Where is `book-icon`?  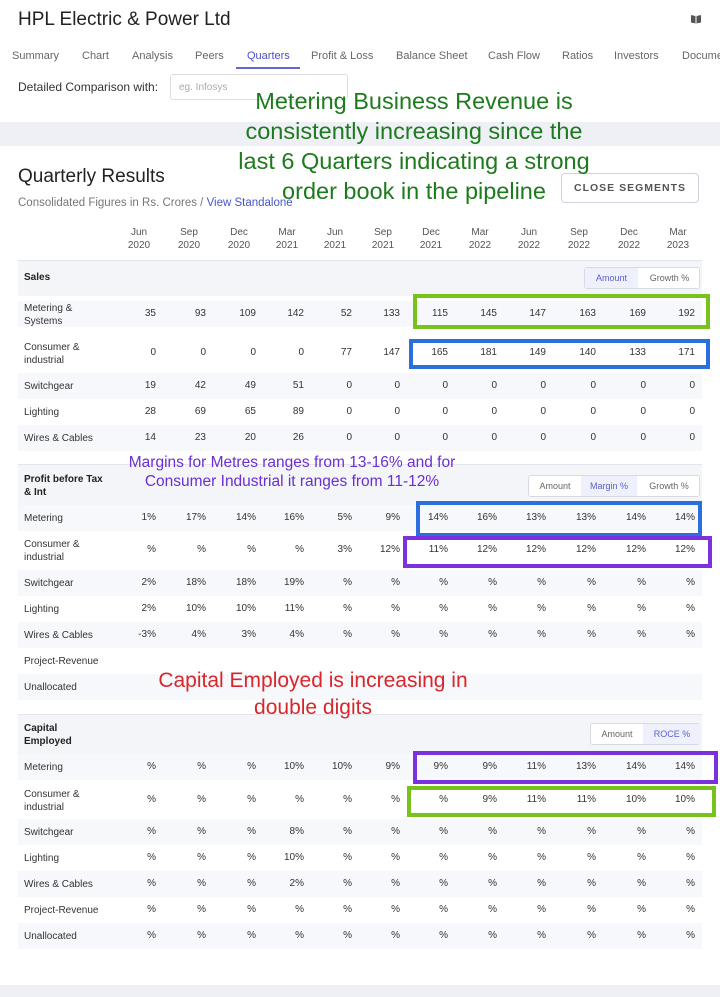
book-icon is located at coordinates (696, 19).